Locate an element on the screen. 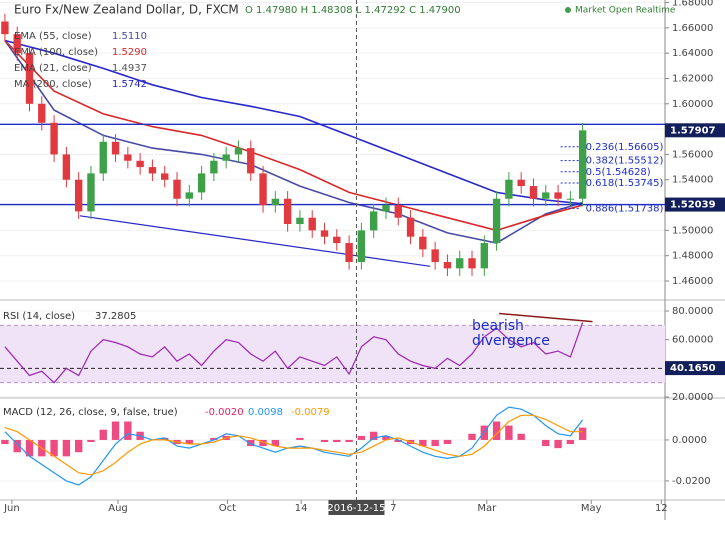 This screenshot has height=543, width=725. y-tick-label: 1.56000 is located at coordinates (692, 154).